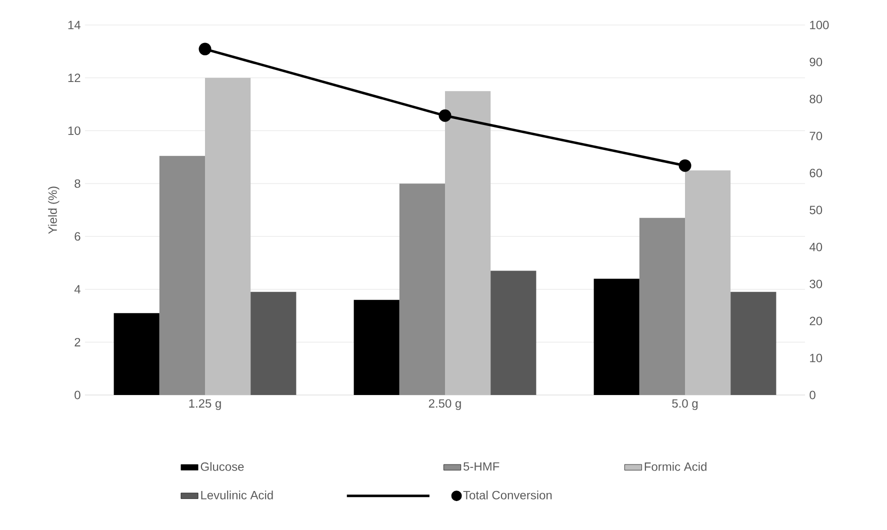  I want to click on y-tick-label: 8, so click(77, 183).